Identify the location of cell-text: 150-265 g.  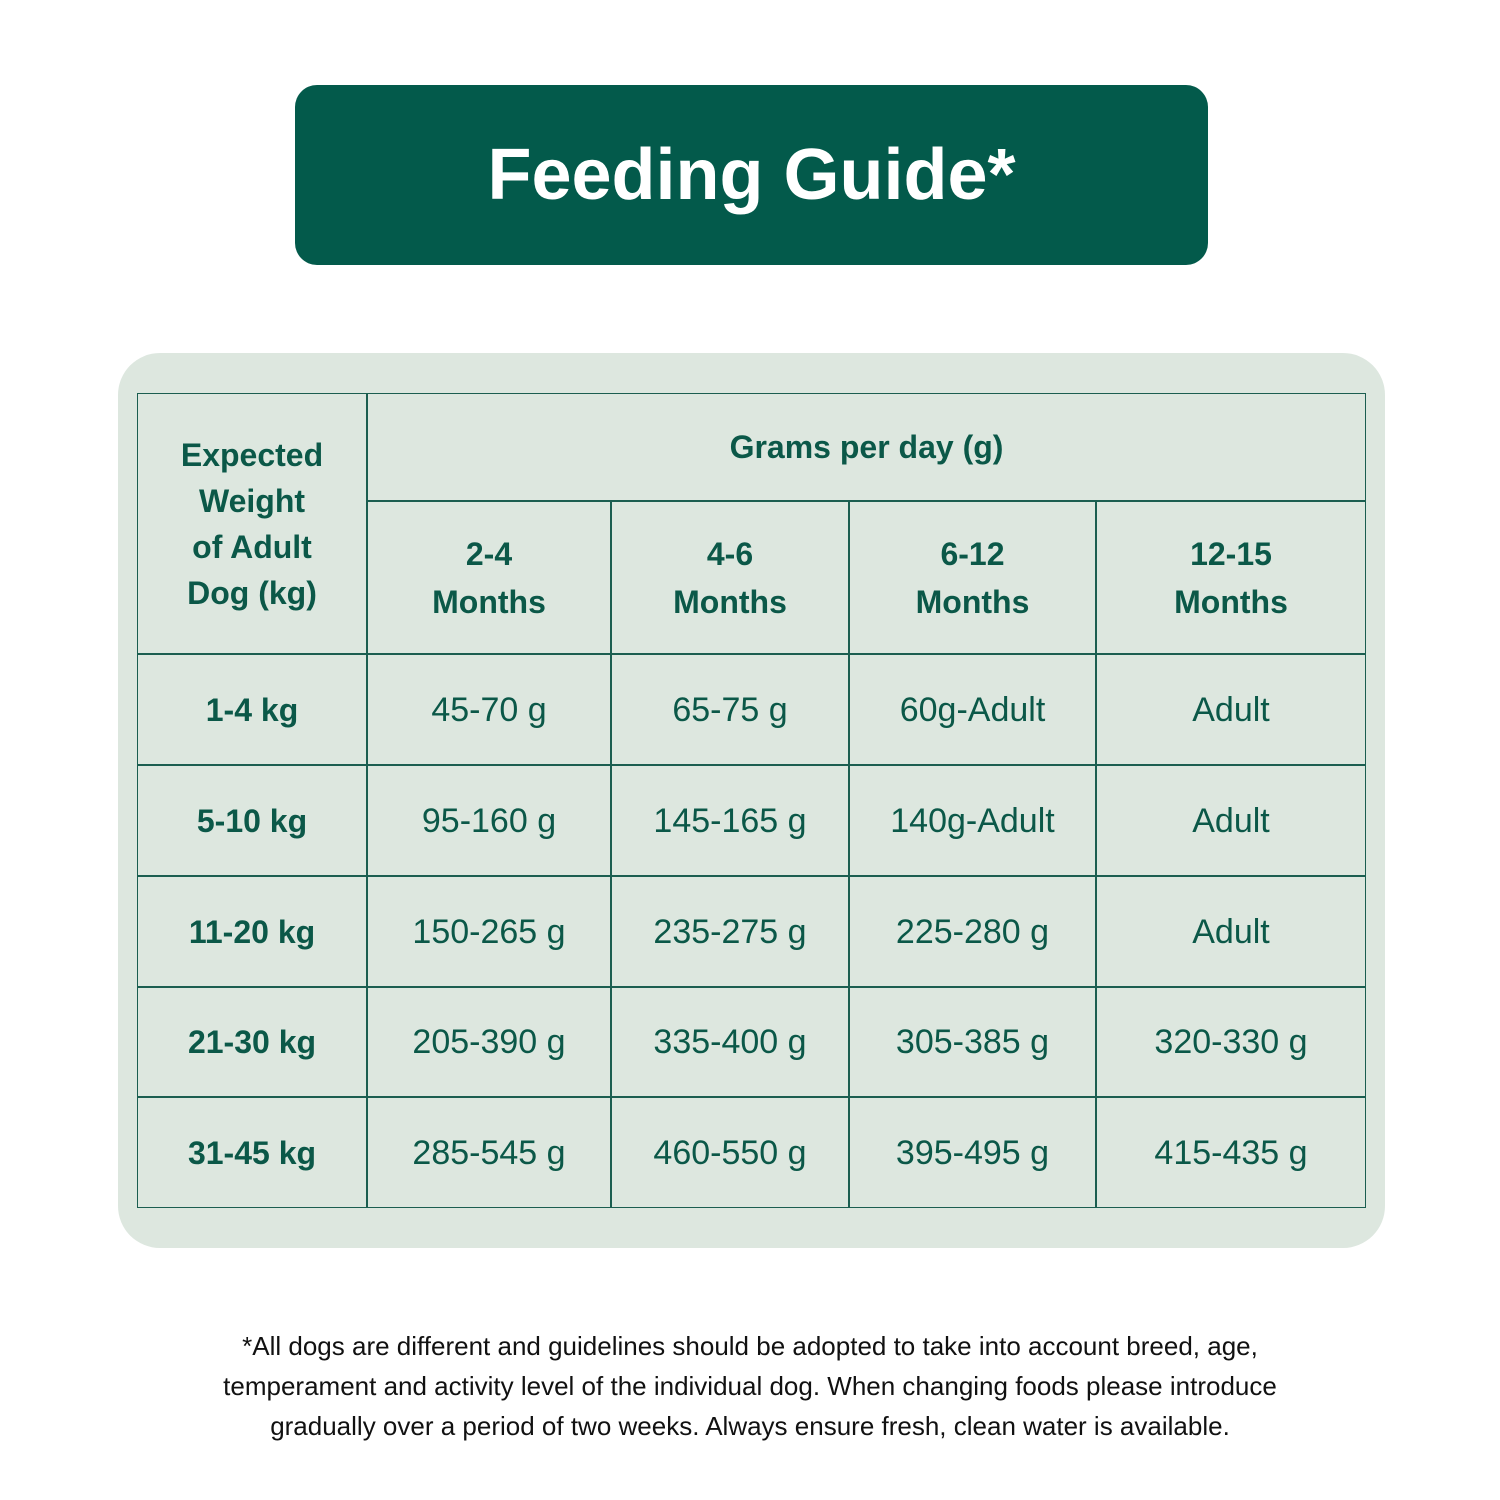
(489, 931).